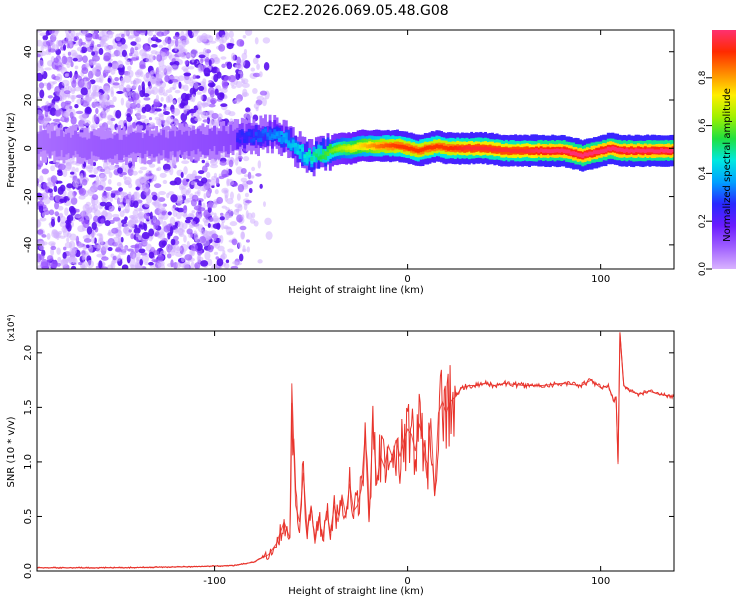 This screenshot has width=750, height=600. What do you see at coordinates (28, 407) in the screenshot?
I see `snr-y-tick-label: 1.5` at bounding box center [28, 407].